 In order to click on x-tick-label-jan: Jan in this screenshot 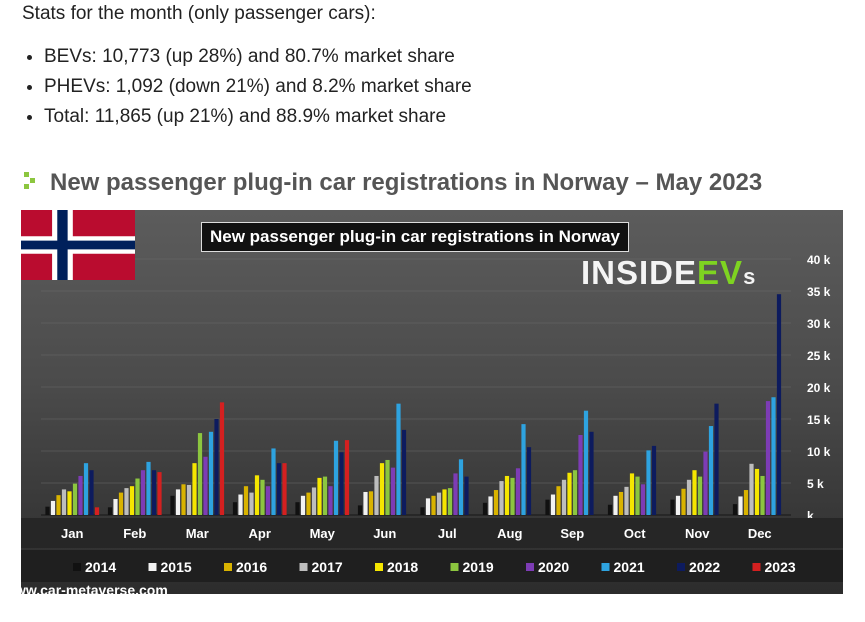, I will do `click(72, 533)`.